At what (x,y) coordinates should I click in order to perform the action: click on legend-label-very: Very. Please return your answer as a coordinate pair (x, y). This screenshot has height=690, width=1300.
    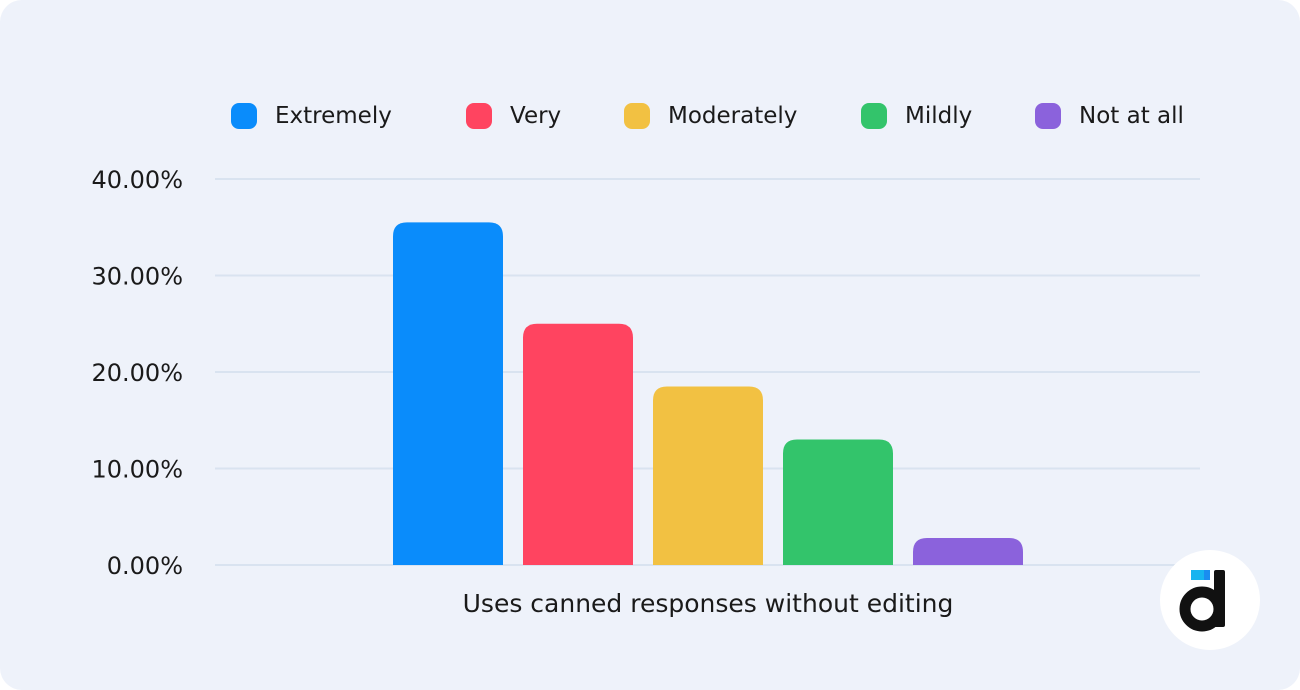
    Looking at the image, I should click on (536, 116).